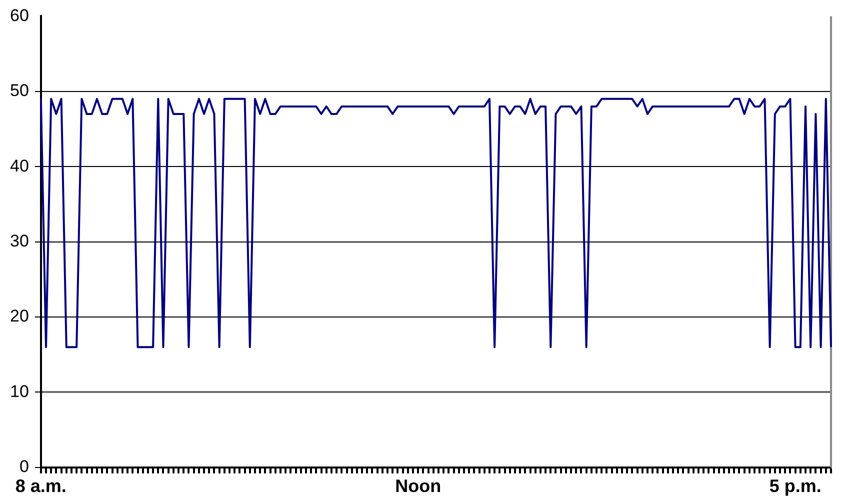 The height and width of the screenshot is (501, 845). What do you see at coordinates (19, 240) in the screenshot?
I see `y-tick-label: 30` at bounding box center [19, 240].